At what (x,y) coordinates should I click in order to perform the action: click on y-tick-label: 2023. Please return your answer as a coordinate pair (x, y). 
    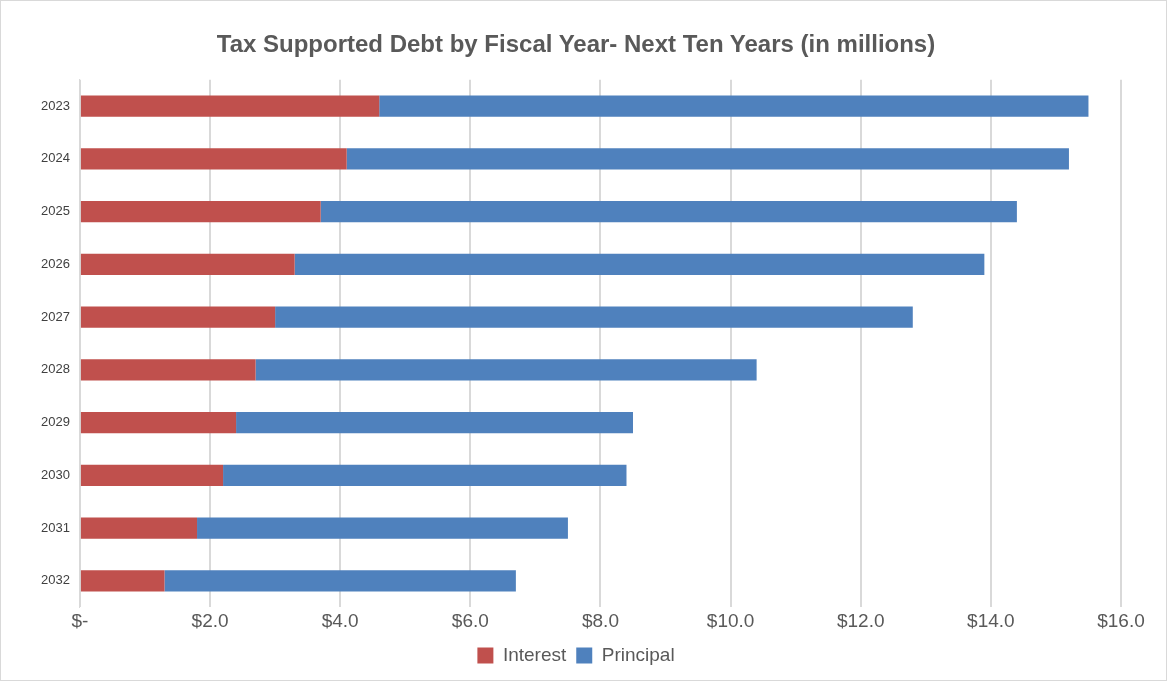
    Looking at the image, I should click on (55, 105).